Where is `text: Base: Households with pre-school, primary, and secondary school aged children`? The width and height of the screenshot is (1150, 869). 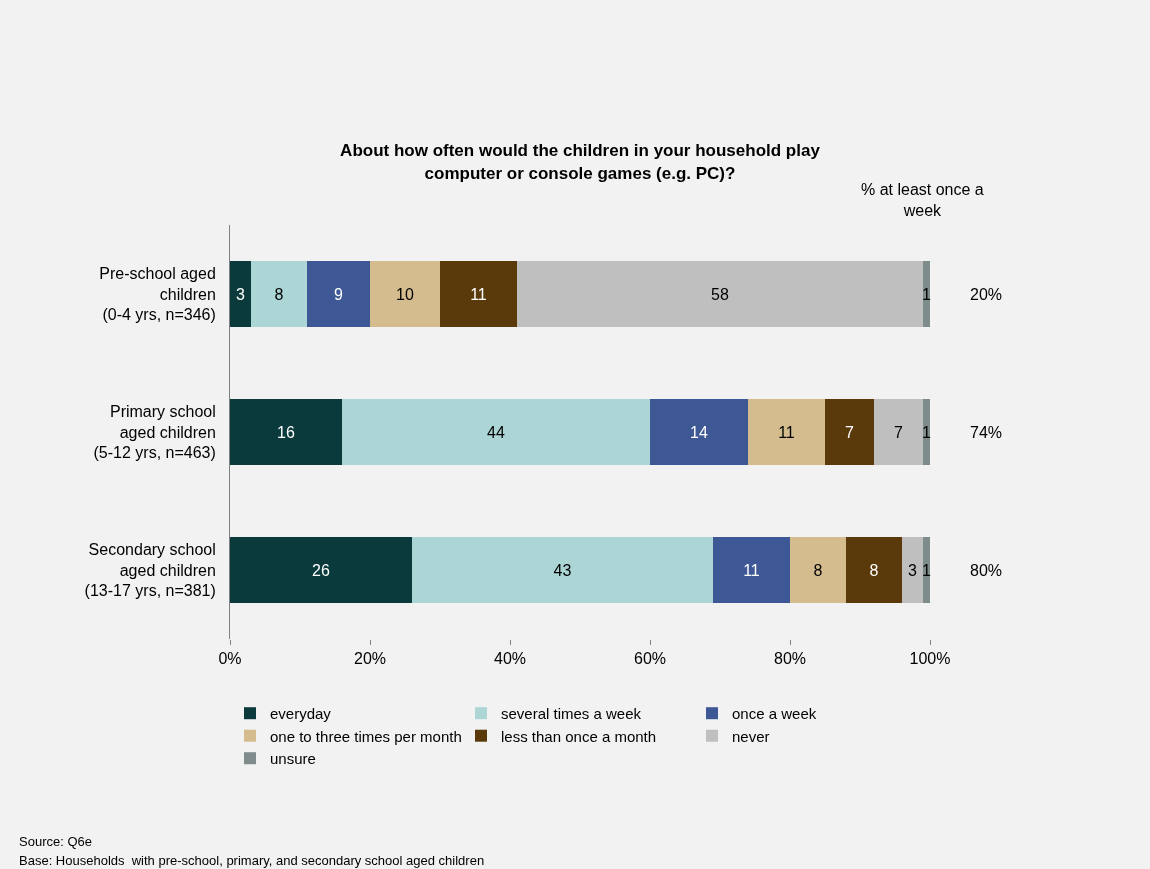
text: Base: Households with pre-school, primary, and secondary school aged children is located at coordinates (252, 860).